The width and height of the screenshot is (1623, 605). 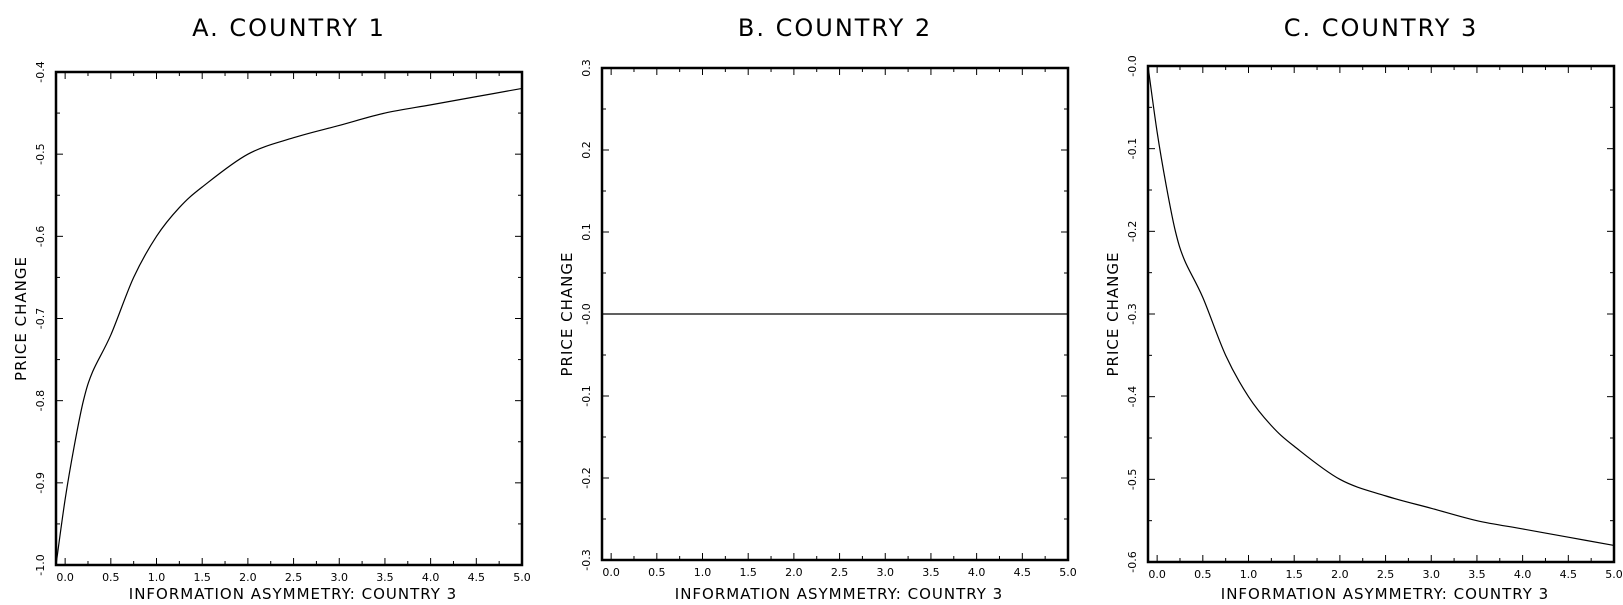 What do you see at coordinates (40, 482) in the screenshot?
I see `y-tick-label: -0.9` at bounding box center [40, 482].